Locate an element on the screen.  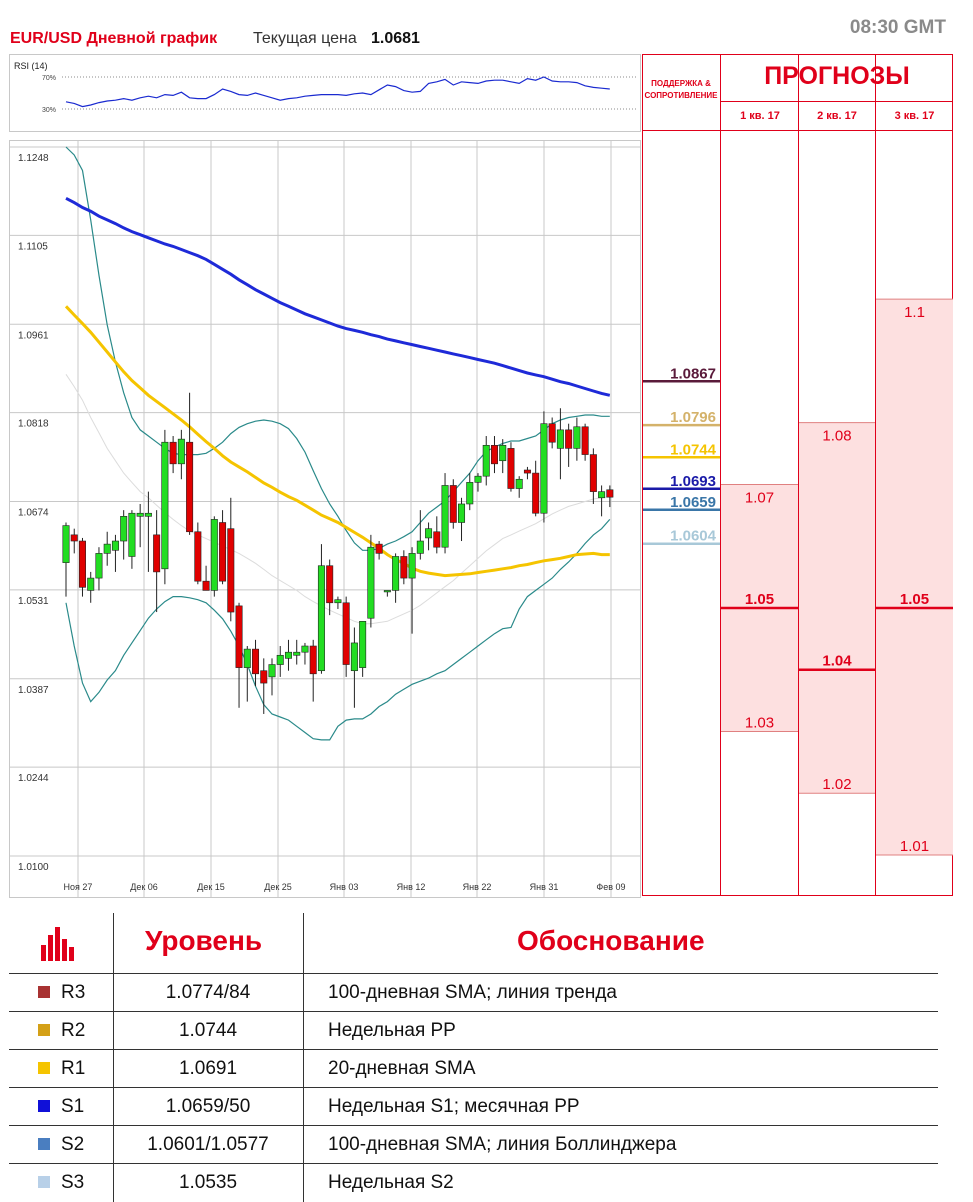
quarter-label-1: 1 кв. 17 is located at coordinates (760, 116).